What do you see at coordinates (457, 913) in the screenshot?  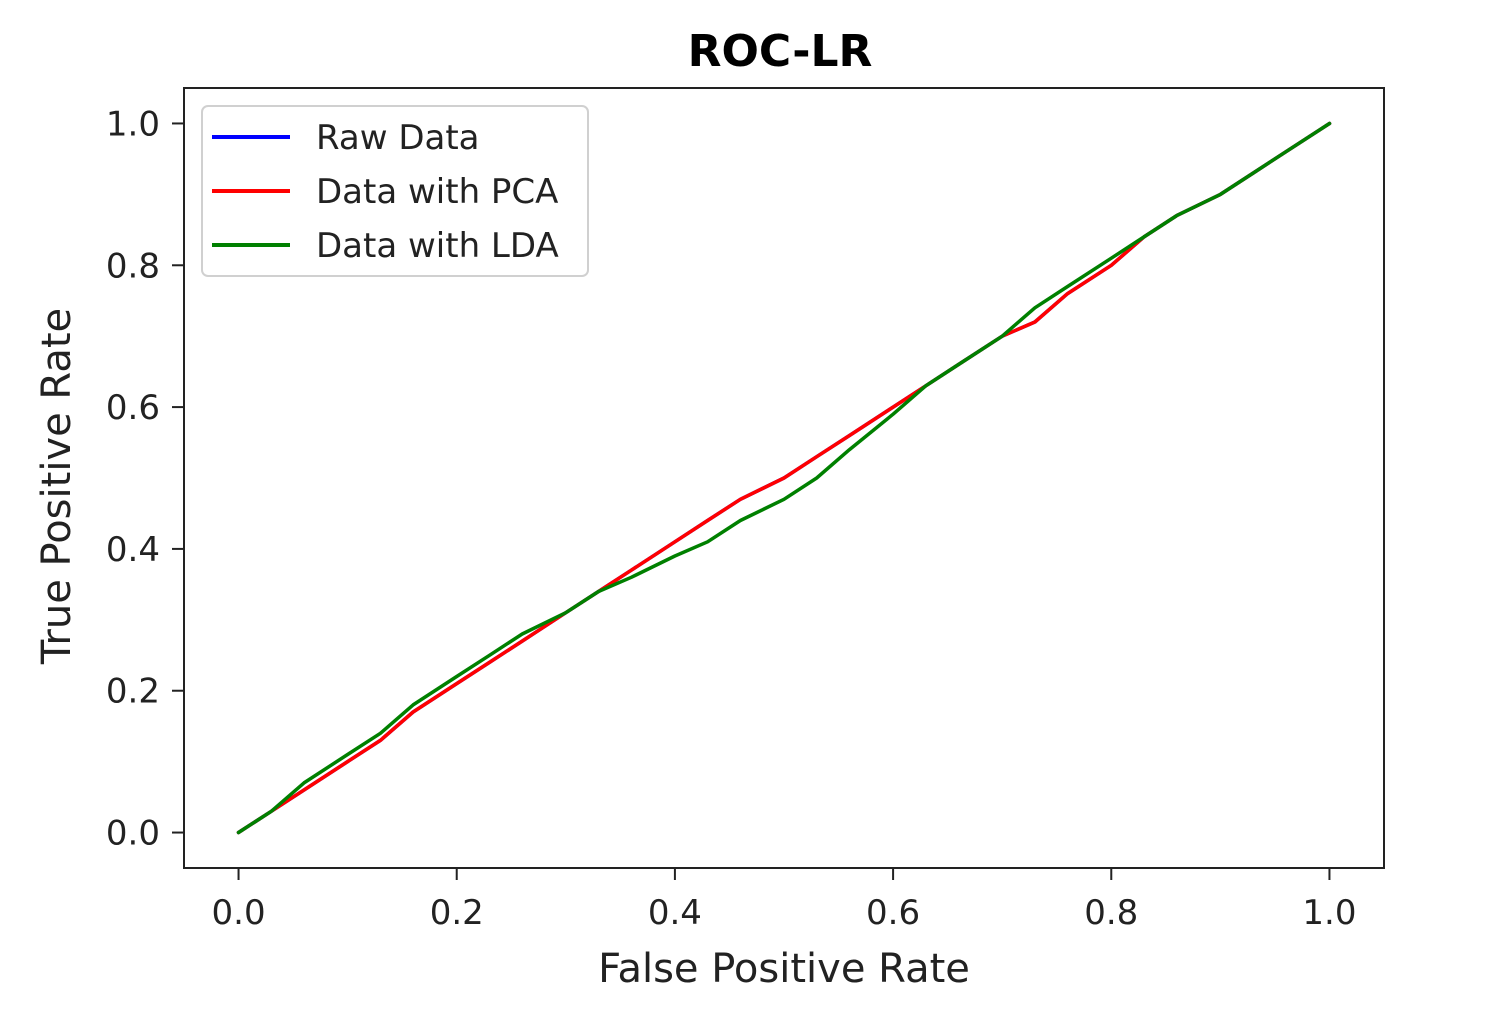 I see `x-tick-label: 0.2` at bounding box center [457, 913].